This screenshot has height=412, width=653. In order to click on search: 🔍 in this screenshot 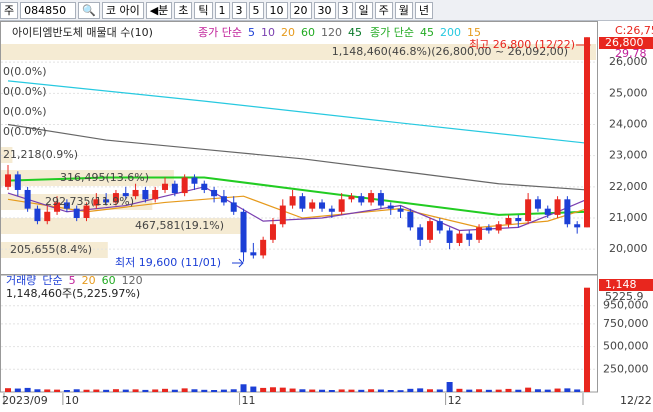, I will do `click(89, 10)`.